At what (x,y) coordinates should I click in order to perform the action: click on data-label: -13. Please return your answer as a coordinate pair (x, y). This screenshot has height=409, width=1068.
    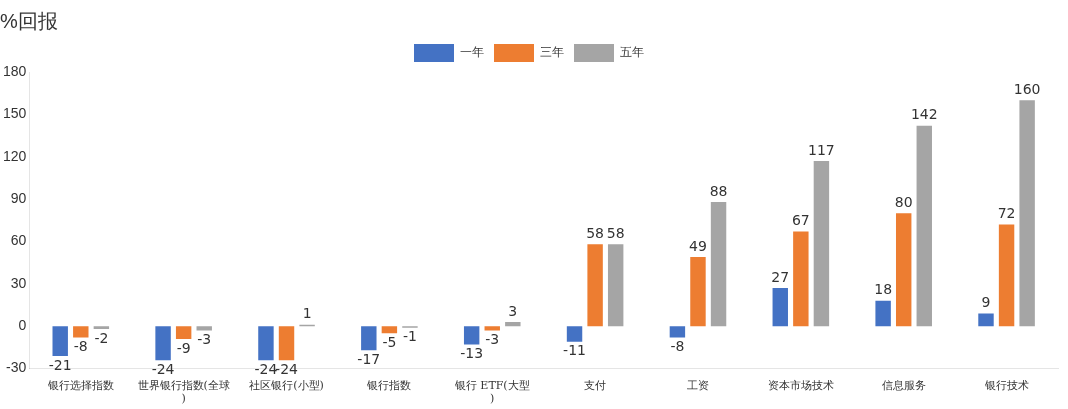
    Looking at the image, I should click on (472, 353).